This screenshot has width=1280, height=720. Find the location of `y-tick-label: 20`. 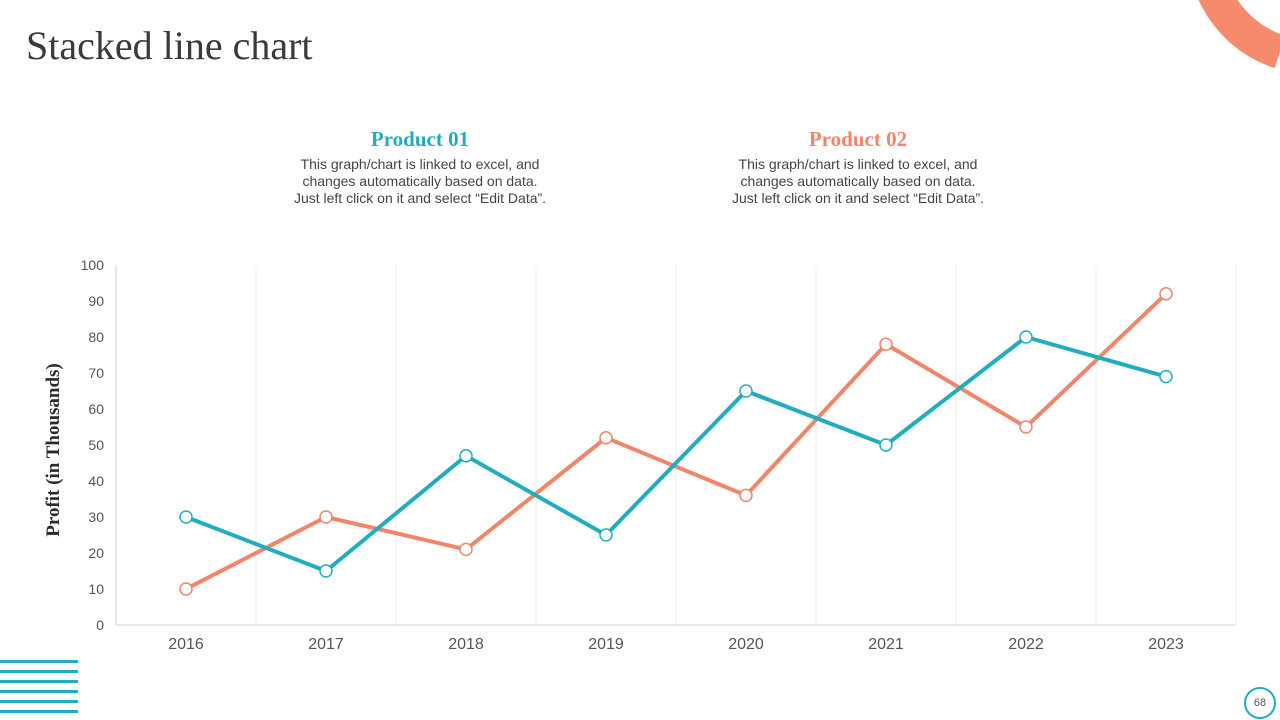

y-tick-label: 20 is located at coordinates (96, 553).